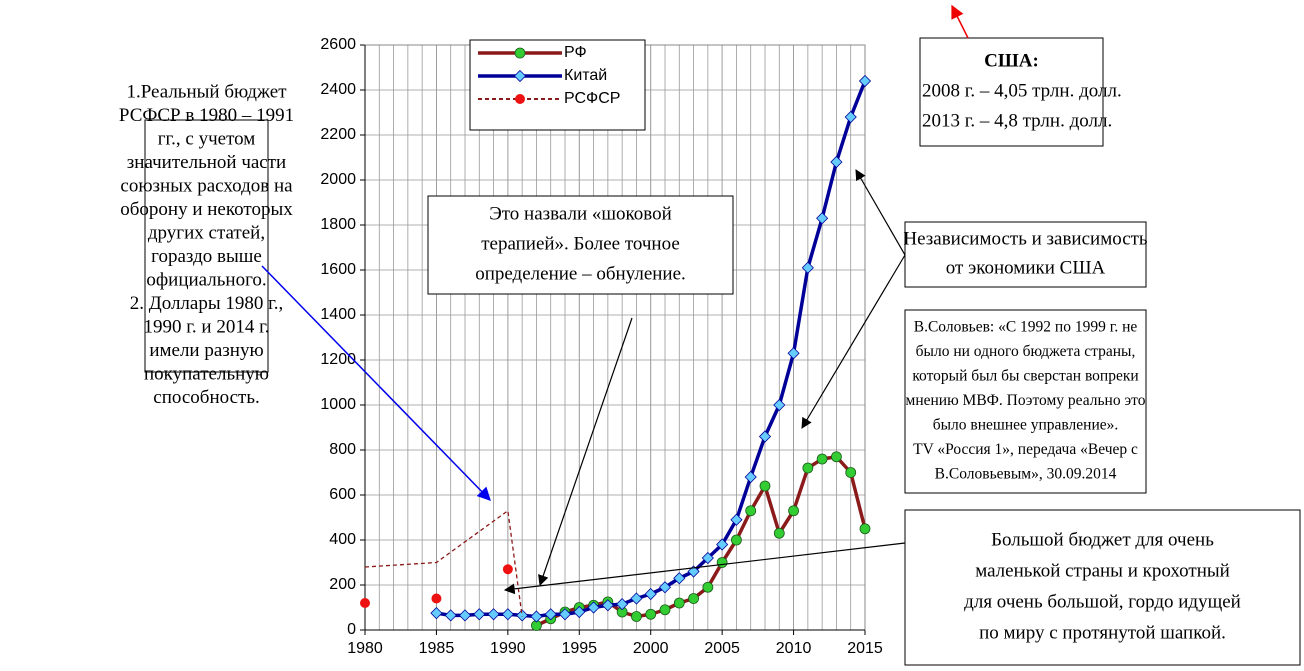  I want to click on annotation-text: терапией». Более точное, so click(580, 243).